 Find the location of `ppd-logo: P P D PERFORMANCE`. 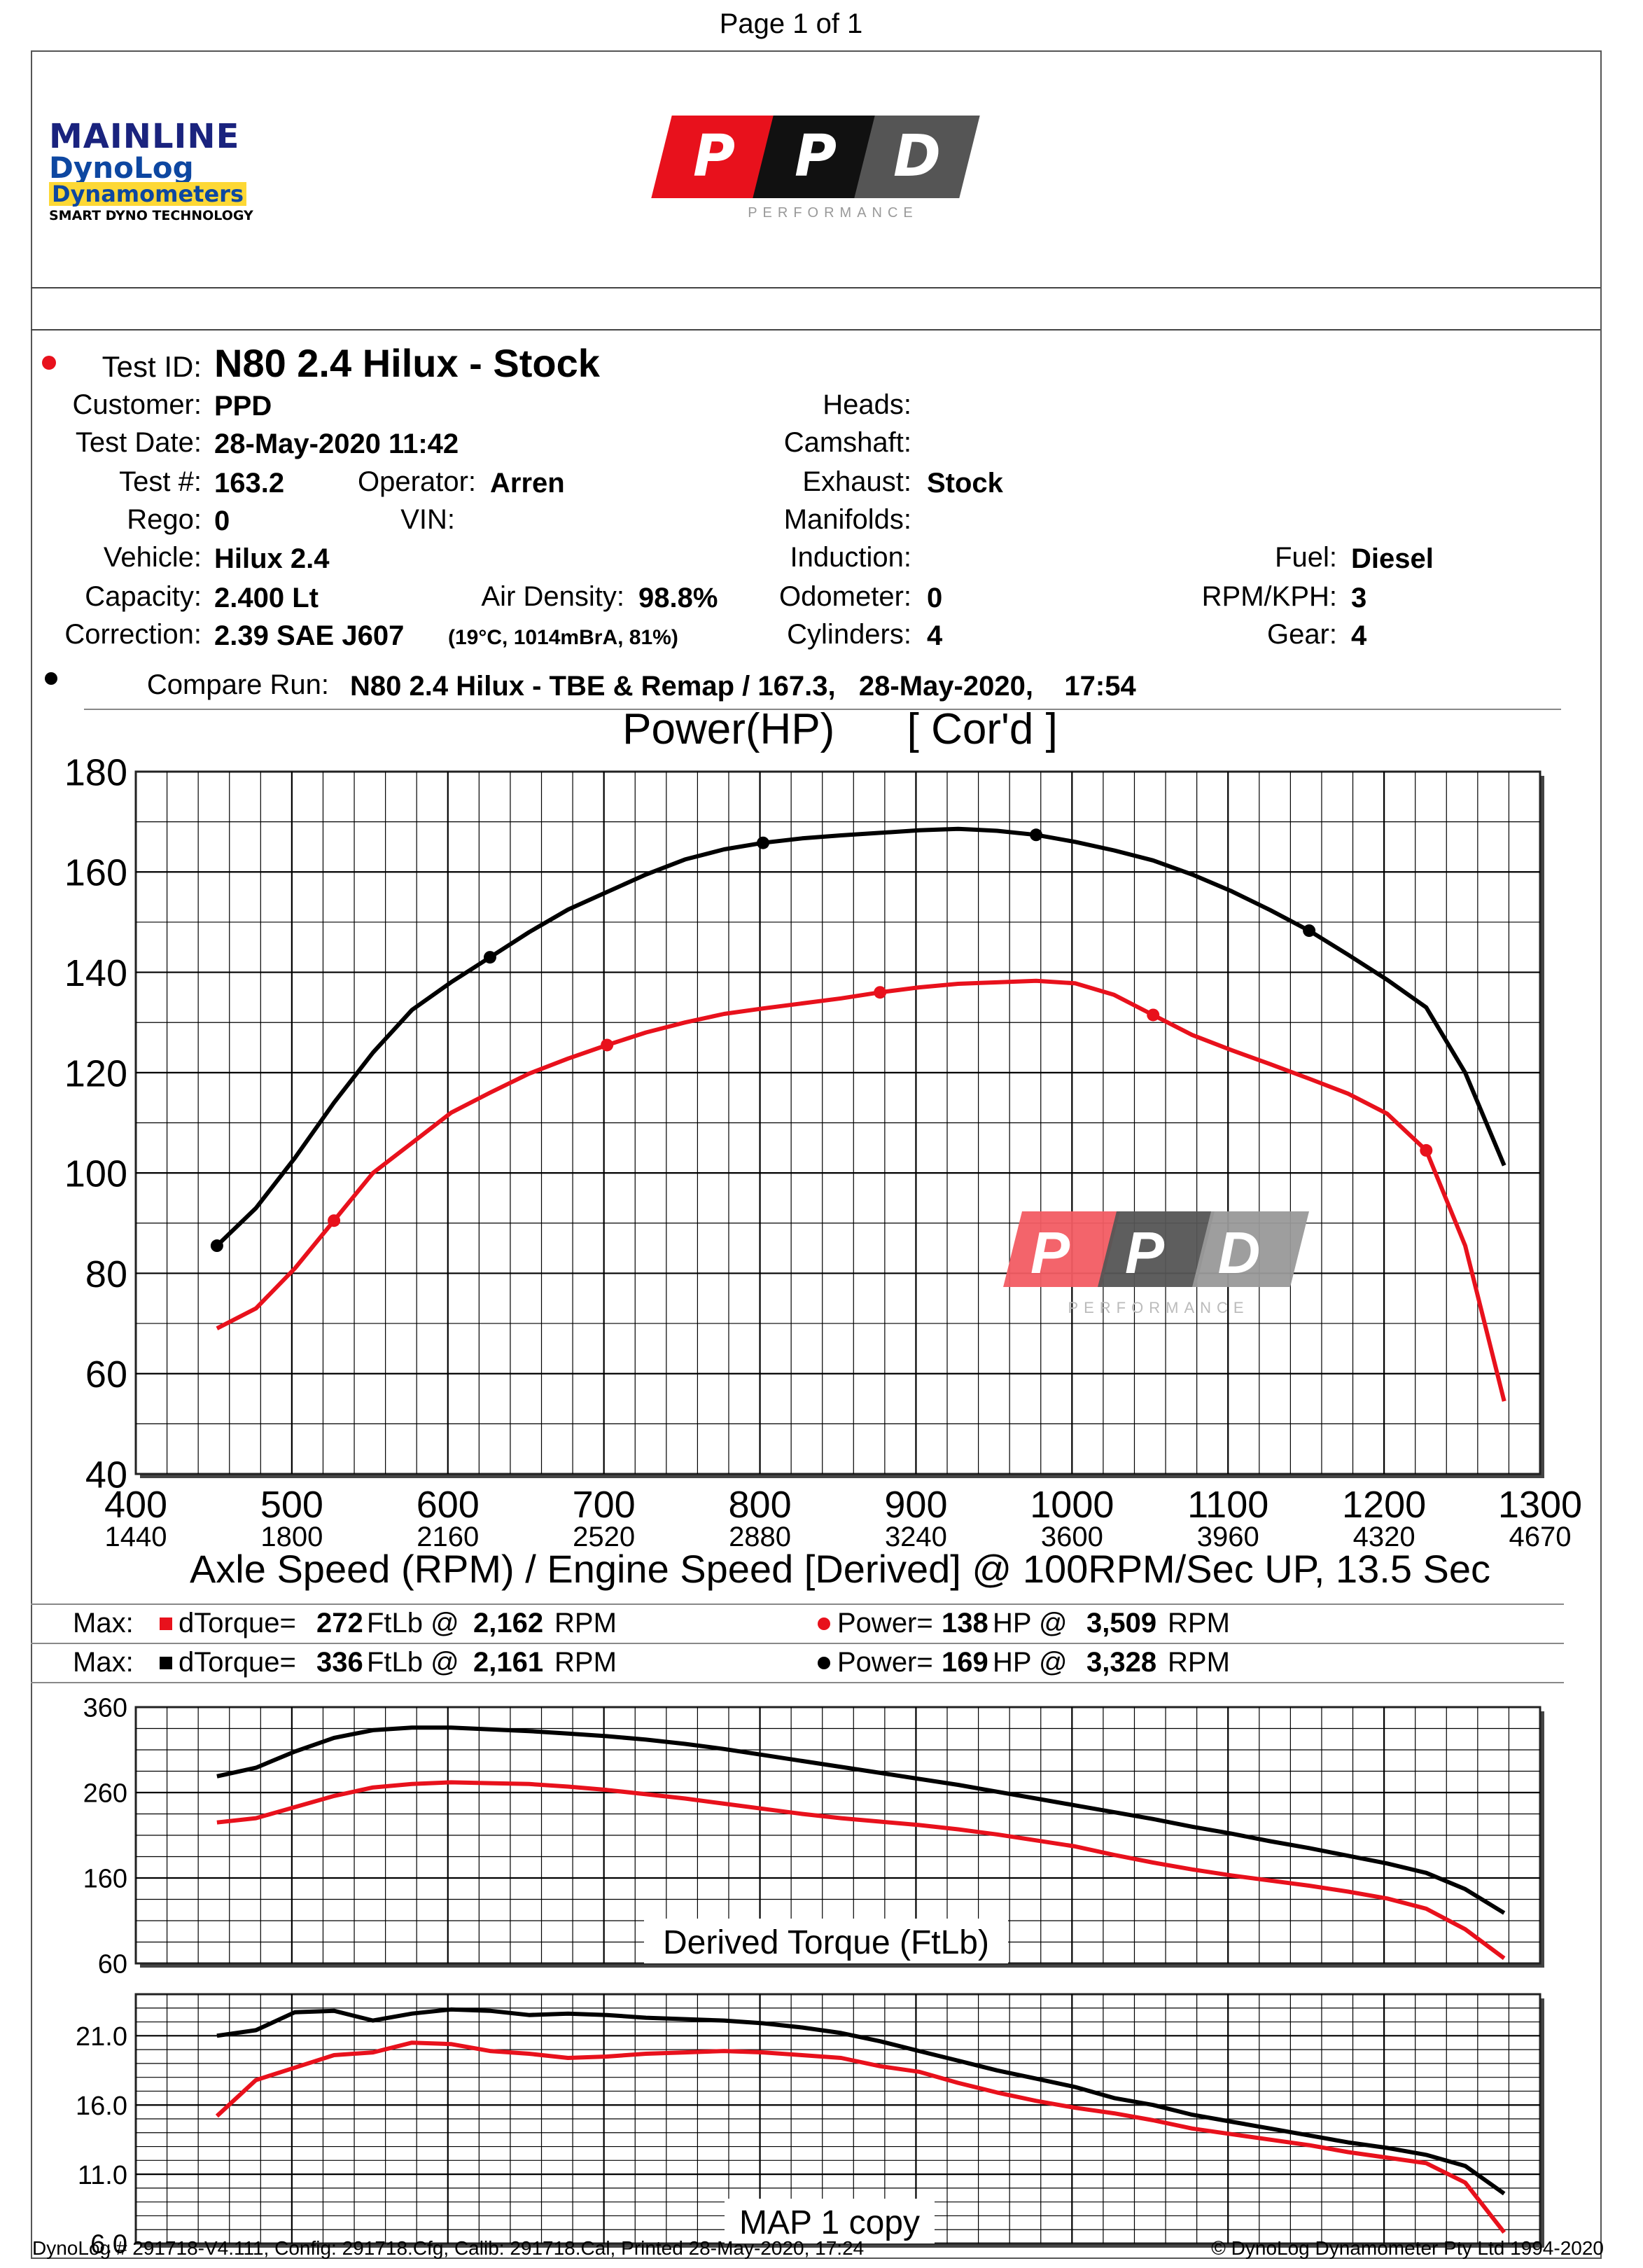

ppd-logo: P P D PERFORMANCE is located at coordinates (821, 172).